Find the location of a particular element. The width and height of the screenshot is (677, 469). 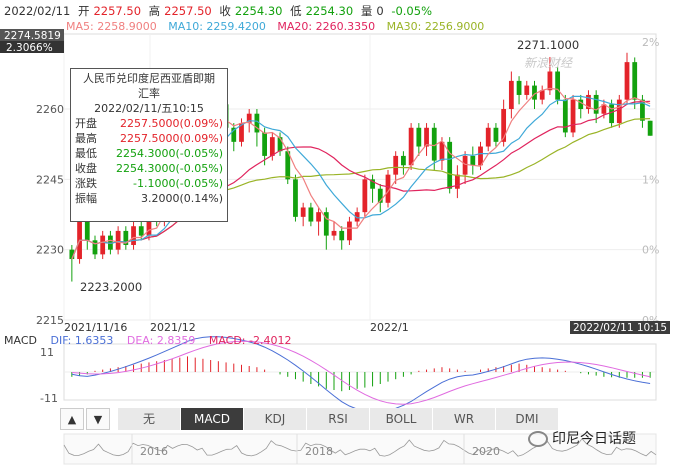

price-tick-label: 2215 is located at coordinates (50, 320).